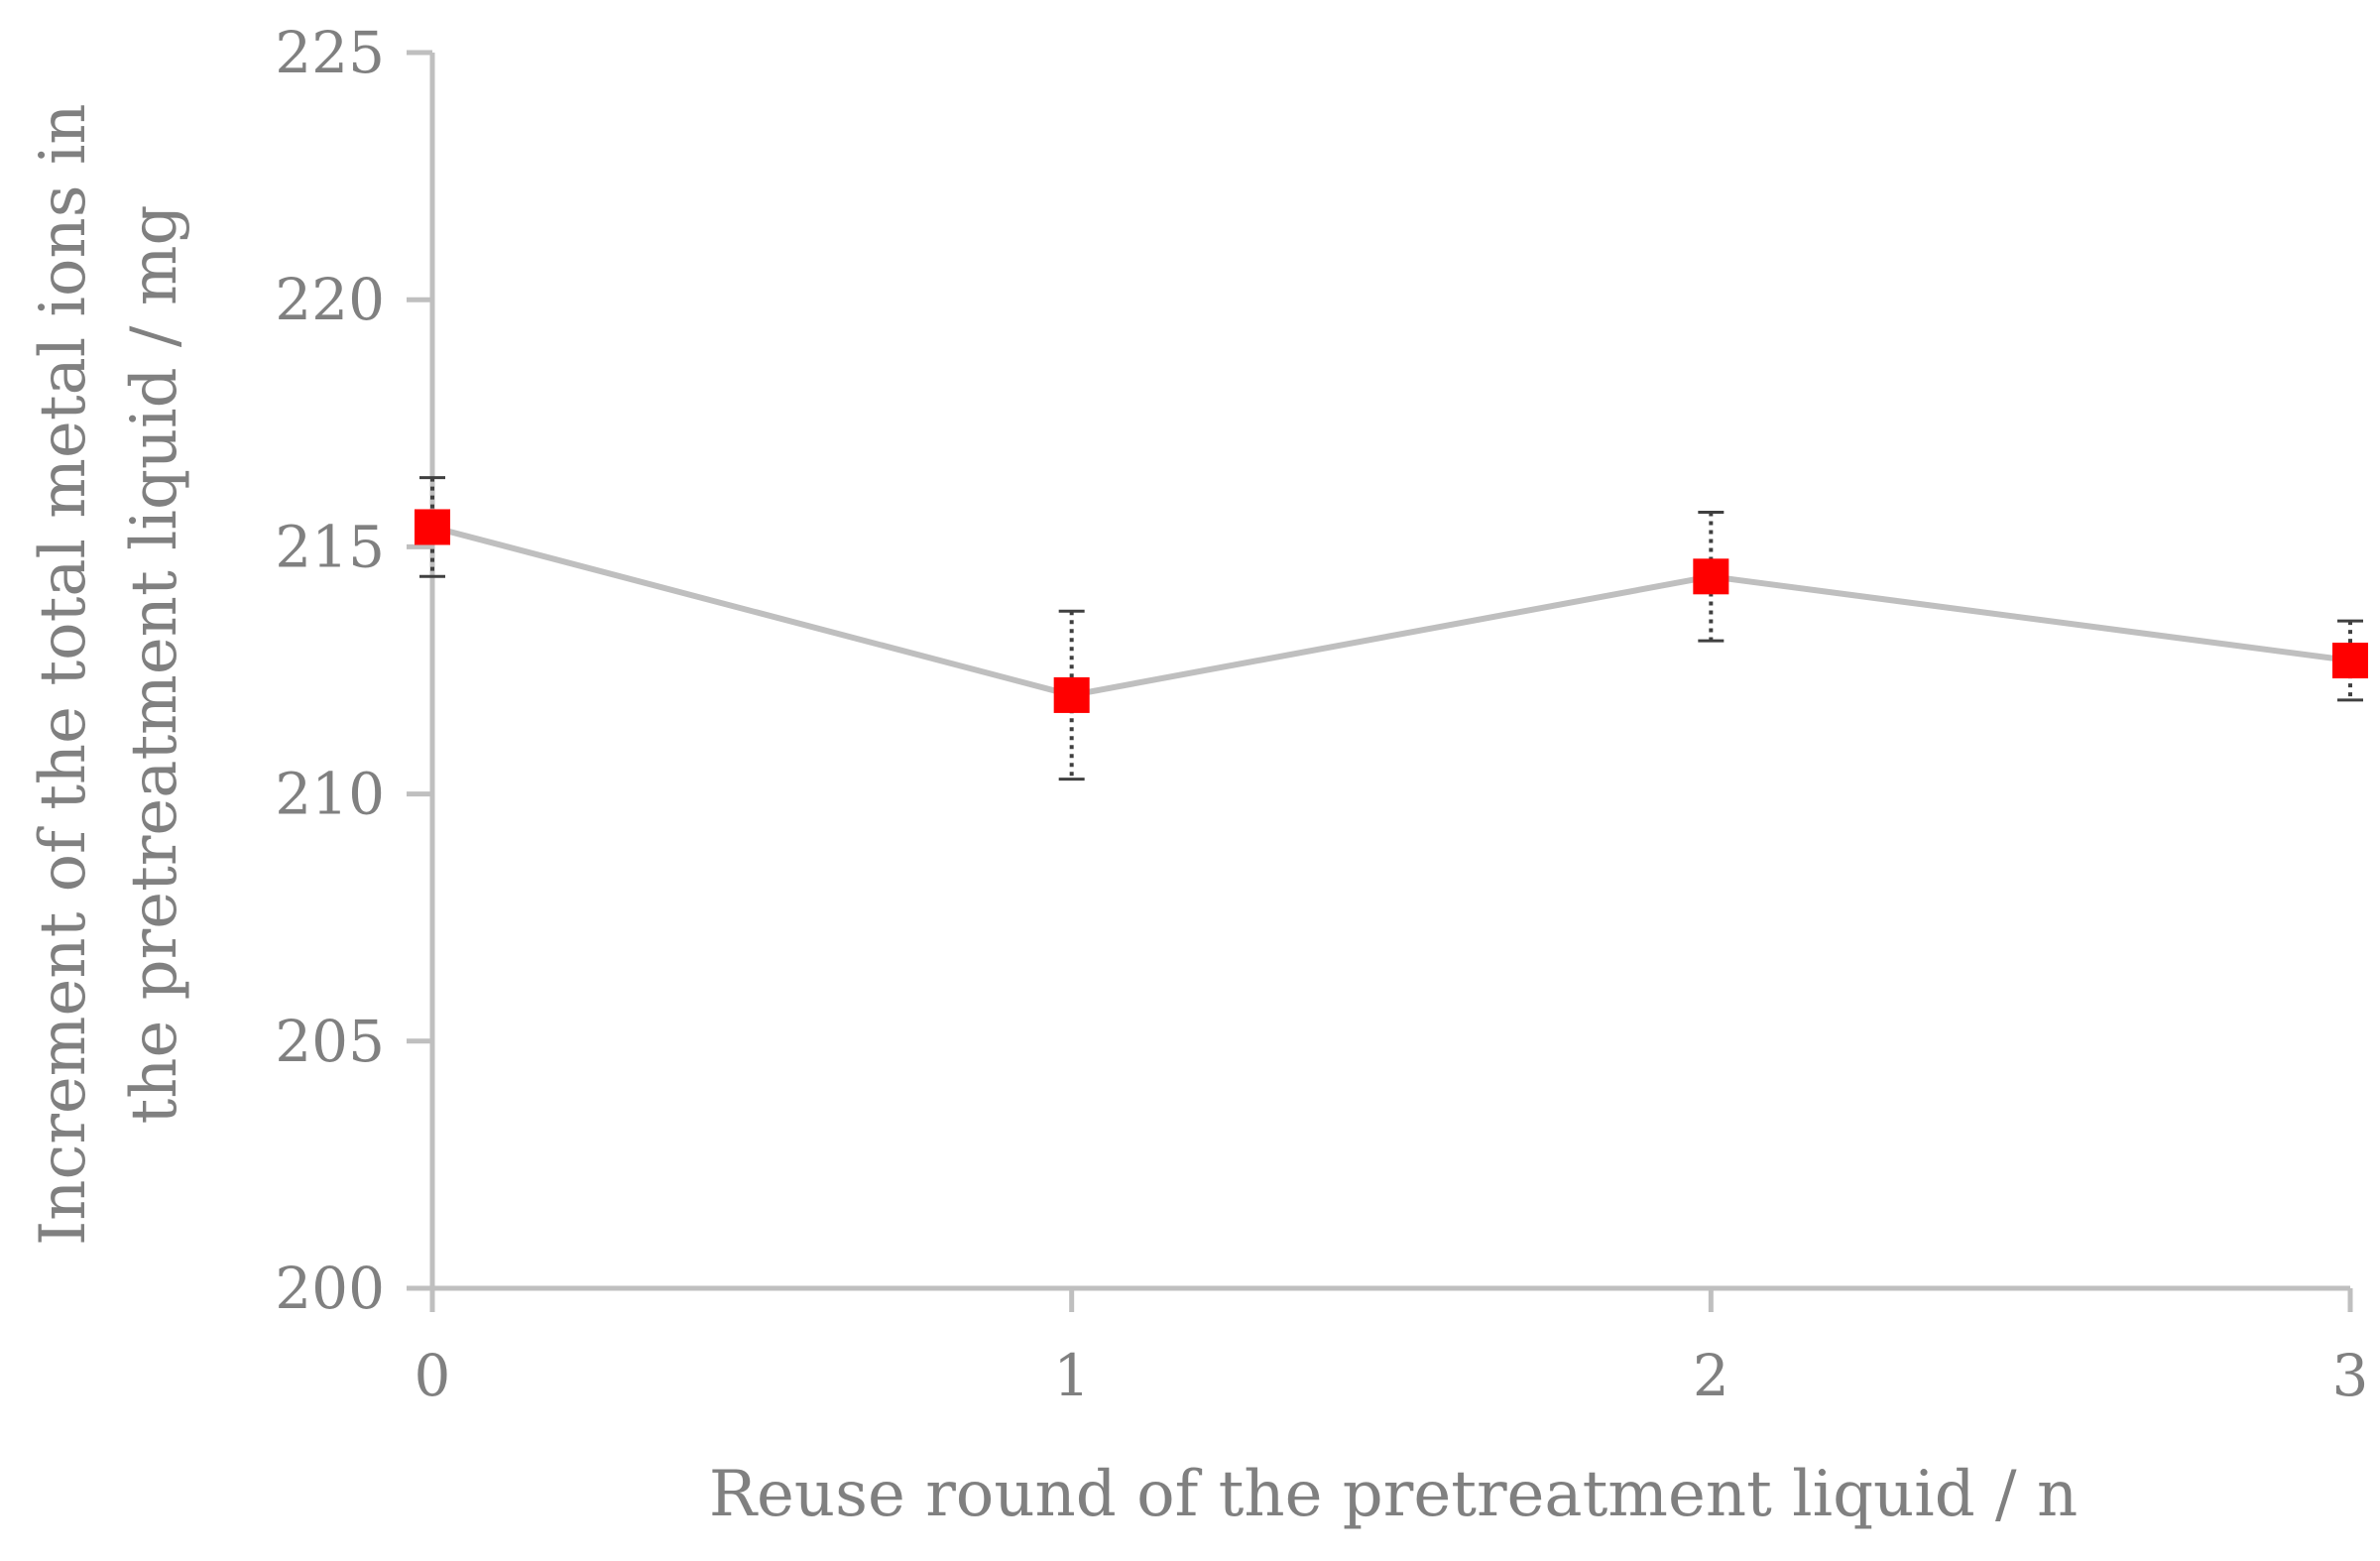 The height and width of the screenshot is (1561, 2380). What do you see at coordinates (63, 674) in the screenshot?
I see `y-axis-title-line-1: Increment of the total metal ions in` at bounding box center [63, 674].